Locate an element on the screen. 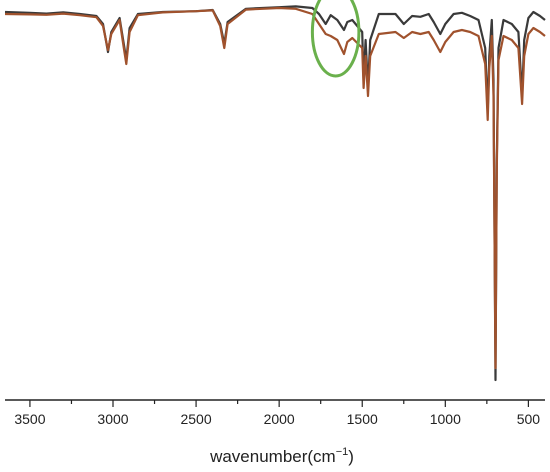  x-tick-label: 2000 is located at coordinates (279, 419).